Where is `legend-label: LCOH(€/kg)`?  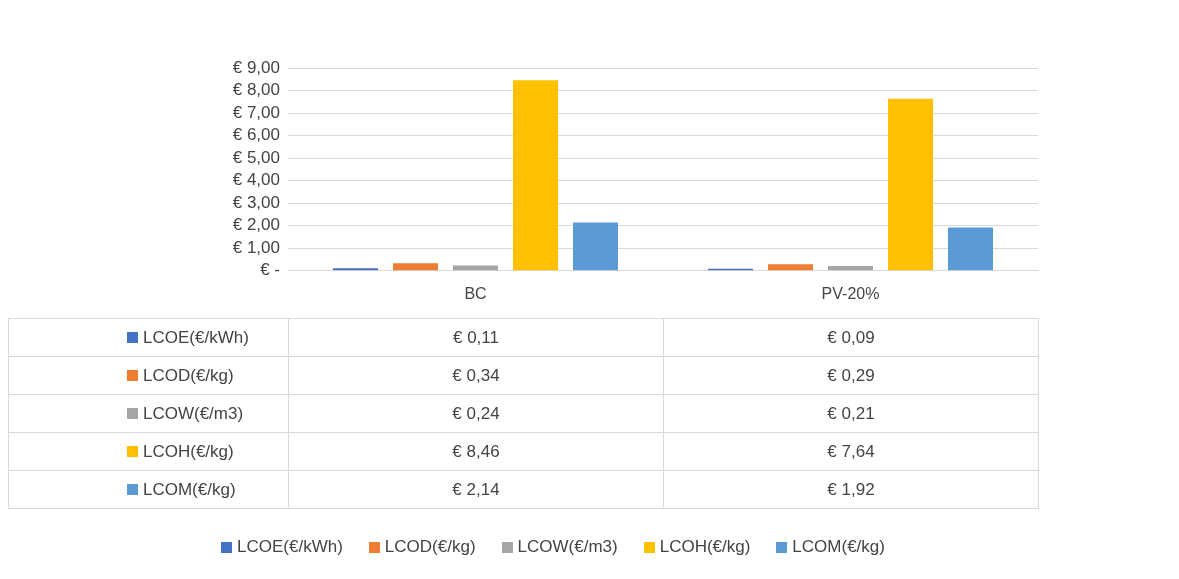 legend-label: LCOH(€/kg) is located at coordinates (704, 547).